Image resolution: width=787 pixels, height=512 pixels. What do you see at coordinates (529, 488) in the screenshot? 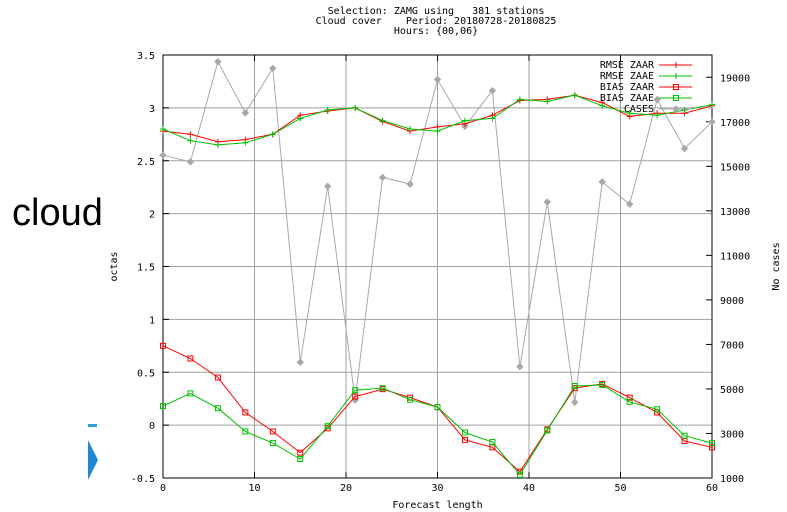
I see `x-tick-label: 40` at bounding box center [529, 488].